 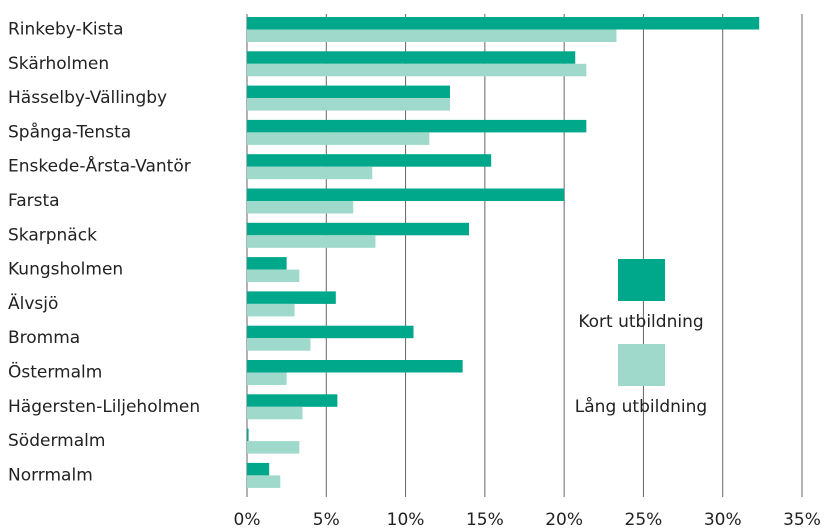 I want to click on category-label: Norrmalm, so click(x=50, y=475).